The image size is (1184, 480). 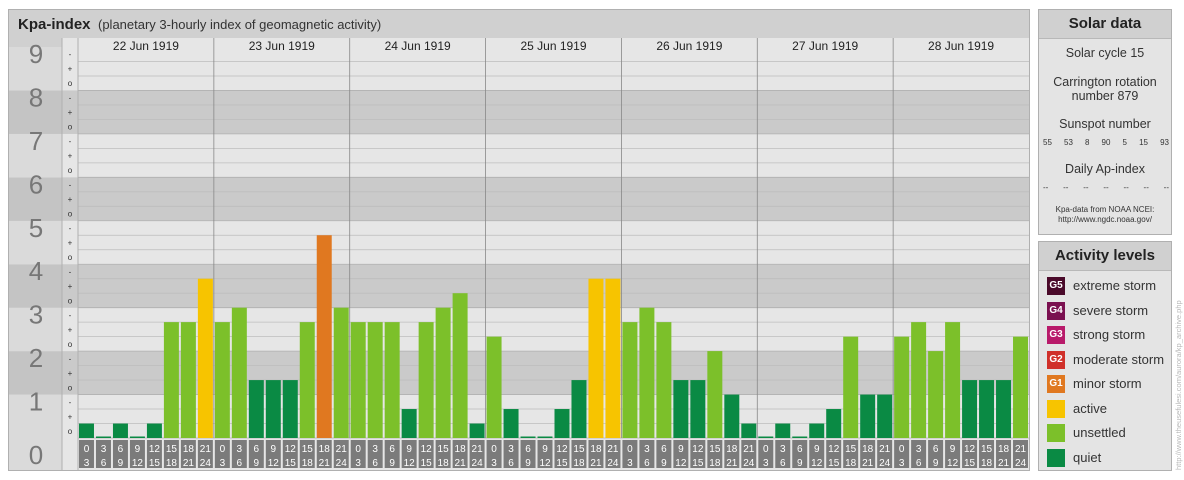 I want to click on y-tick-label: 6, so click(x=36, y=184).